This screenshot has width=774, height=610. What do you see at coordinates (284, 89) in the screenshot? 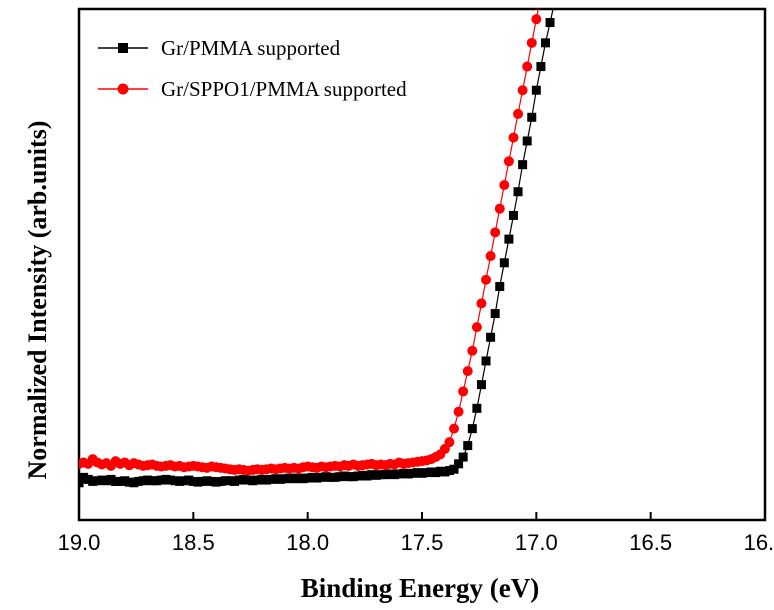
I see `legend-label: Gr/SPPO1/PMMA supported` at bounding box center [284, 89].